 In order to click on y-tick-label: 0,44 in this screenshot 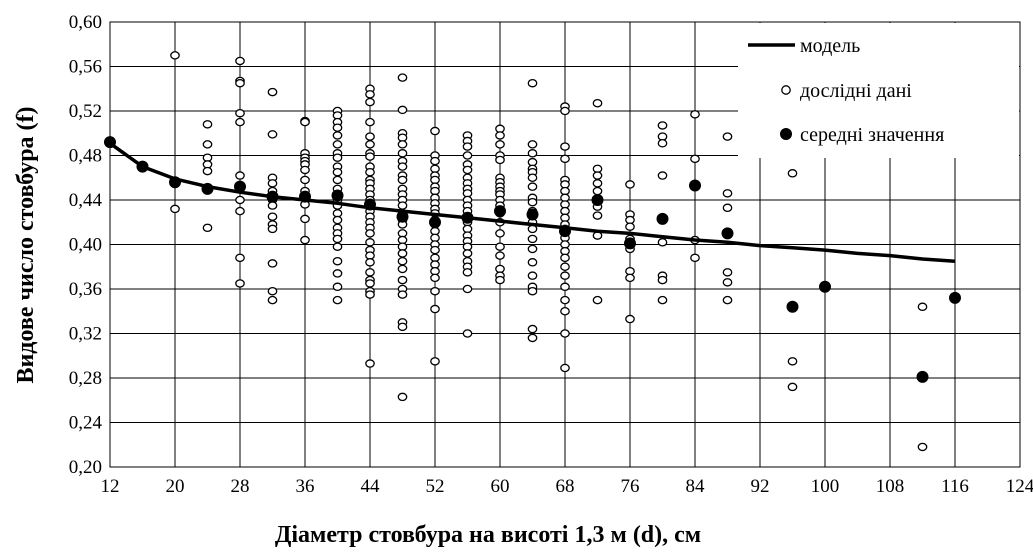, I will do `click(86, 200)`.